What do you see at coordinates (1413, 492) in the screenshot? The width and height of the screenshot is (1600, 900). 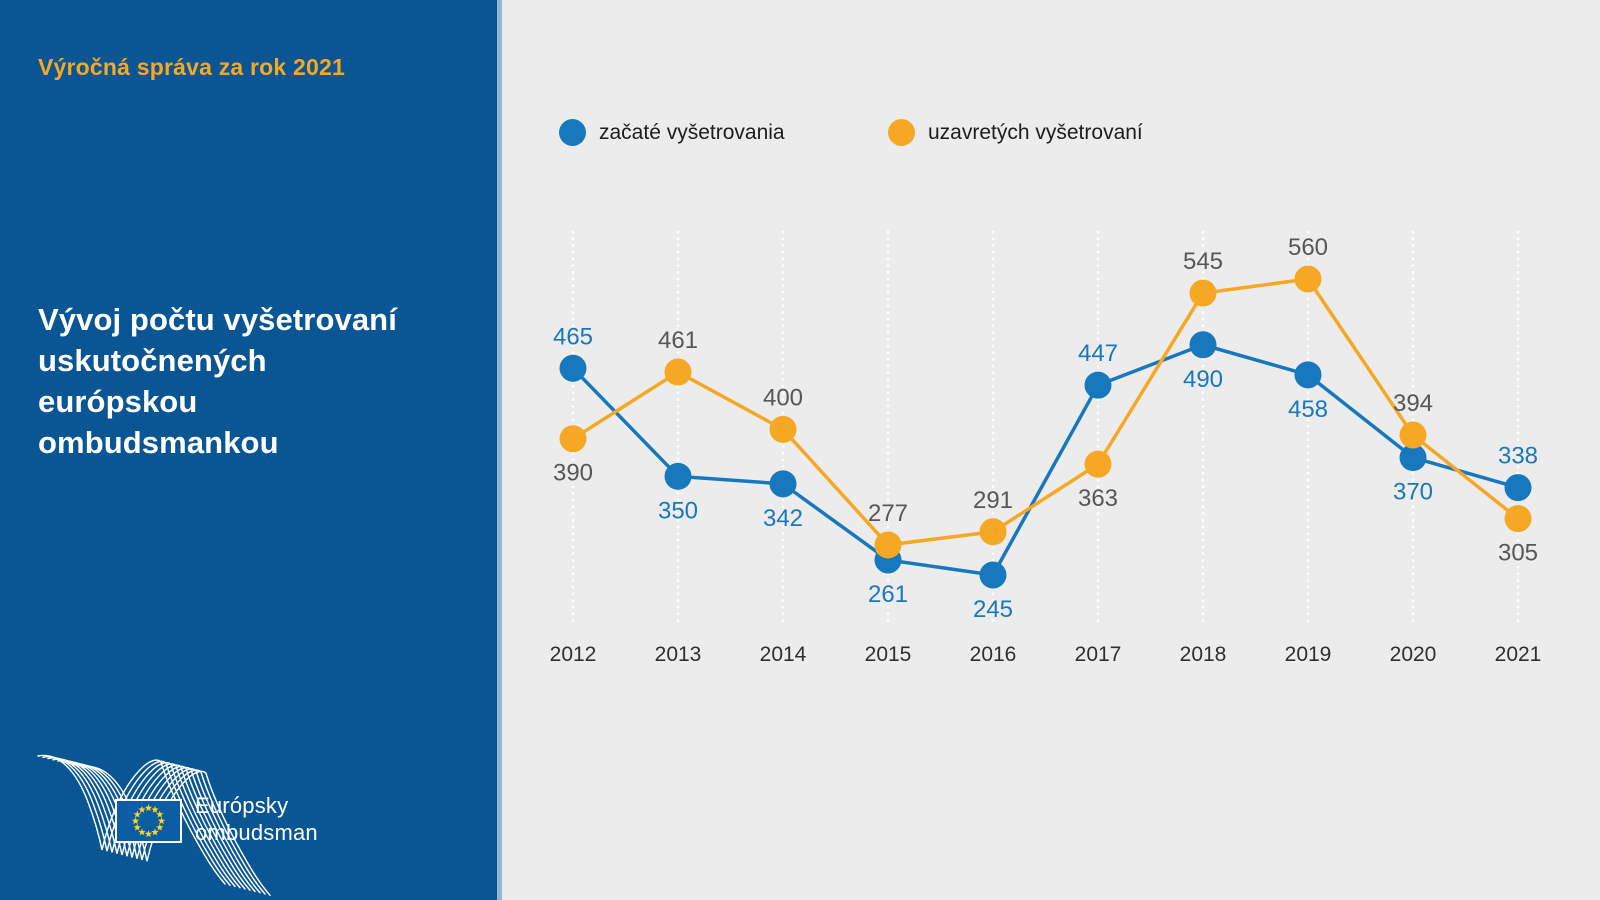 I see `value-label-2020-s0: 370` at bounding box center [1413, 492].